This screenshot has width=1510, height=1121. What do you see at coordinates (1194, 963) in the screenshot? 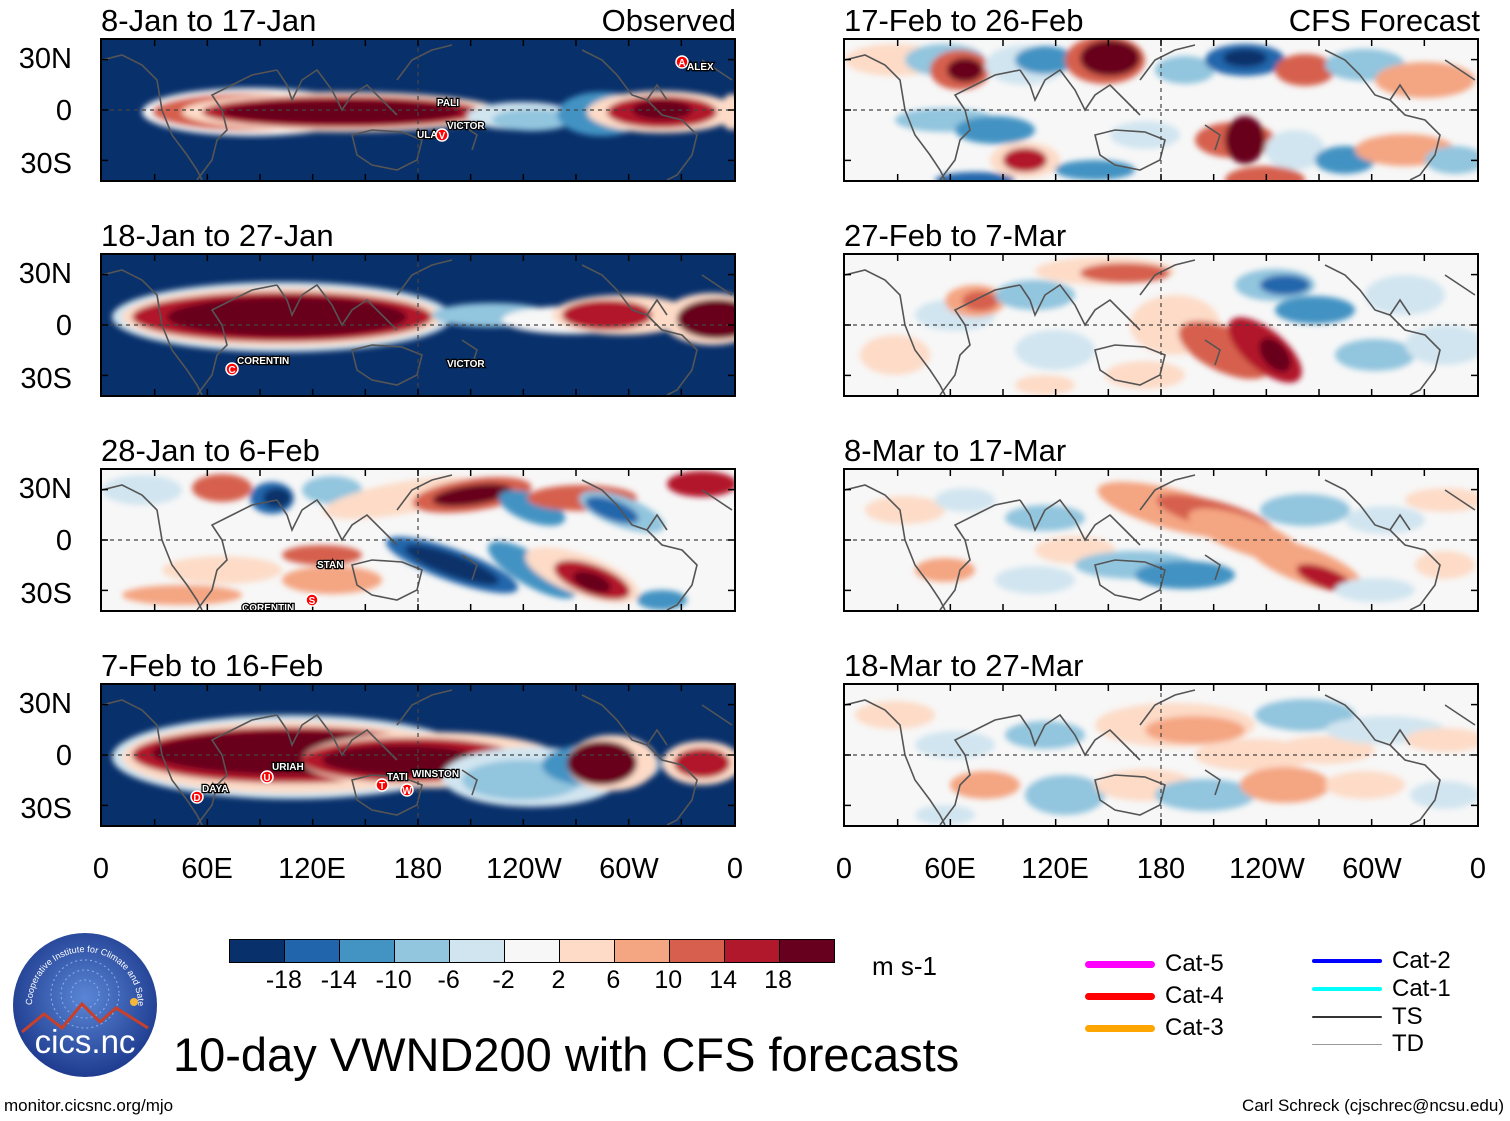
I see `legend-label: Cat-5` at bounding box center [1194, 963].